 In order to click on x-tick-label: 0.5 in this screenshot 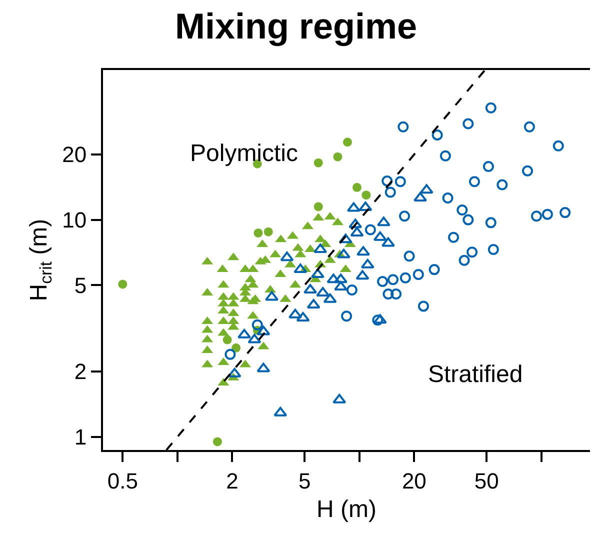, I will do `click(122, 481)`.